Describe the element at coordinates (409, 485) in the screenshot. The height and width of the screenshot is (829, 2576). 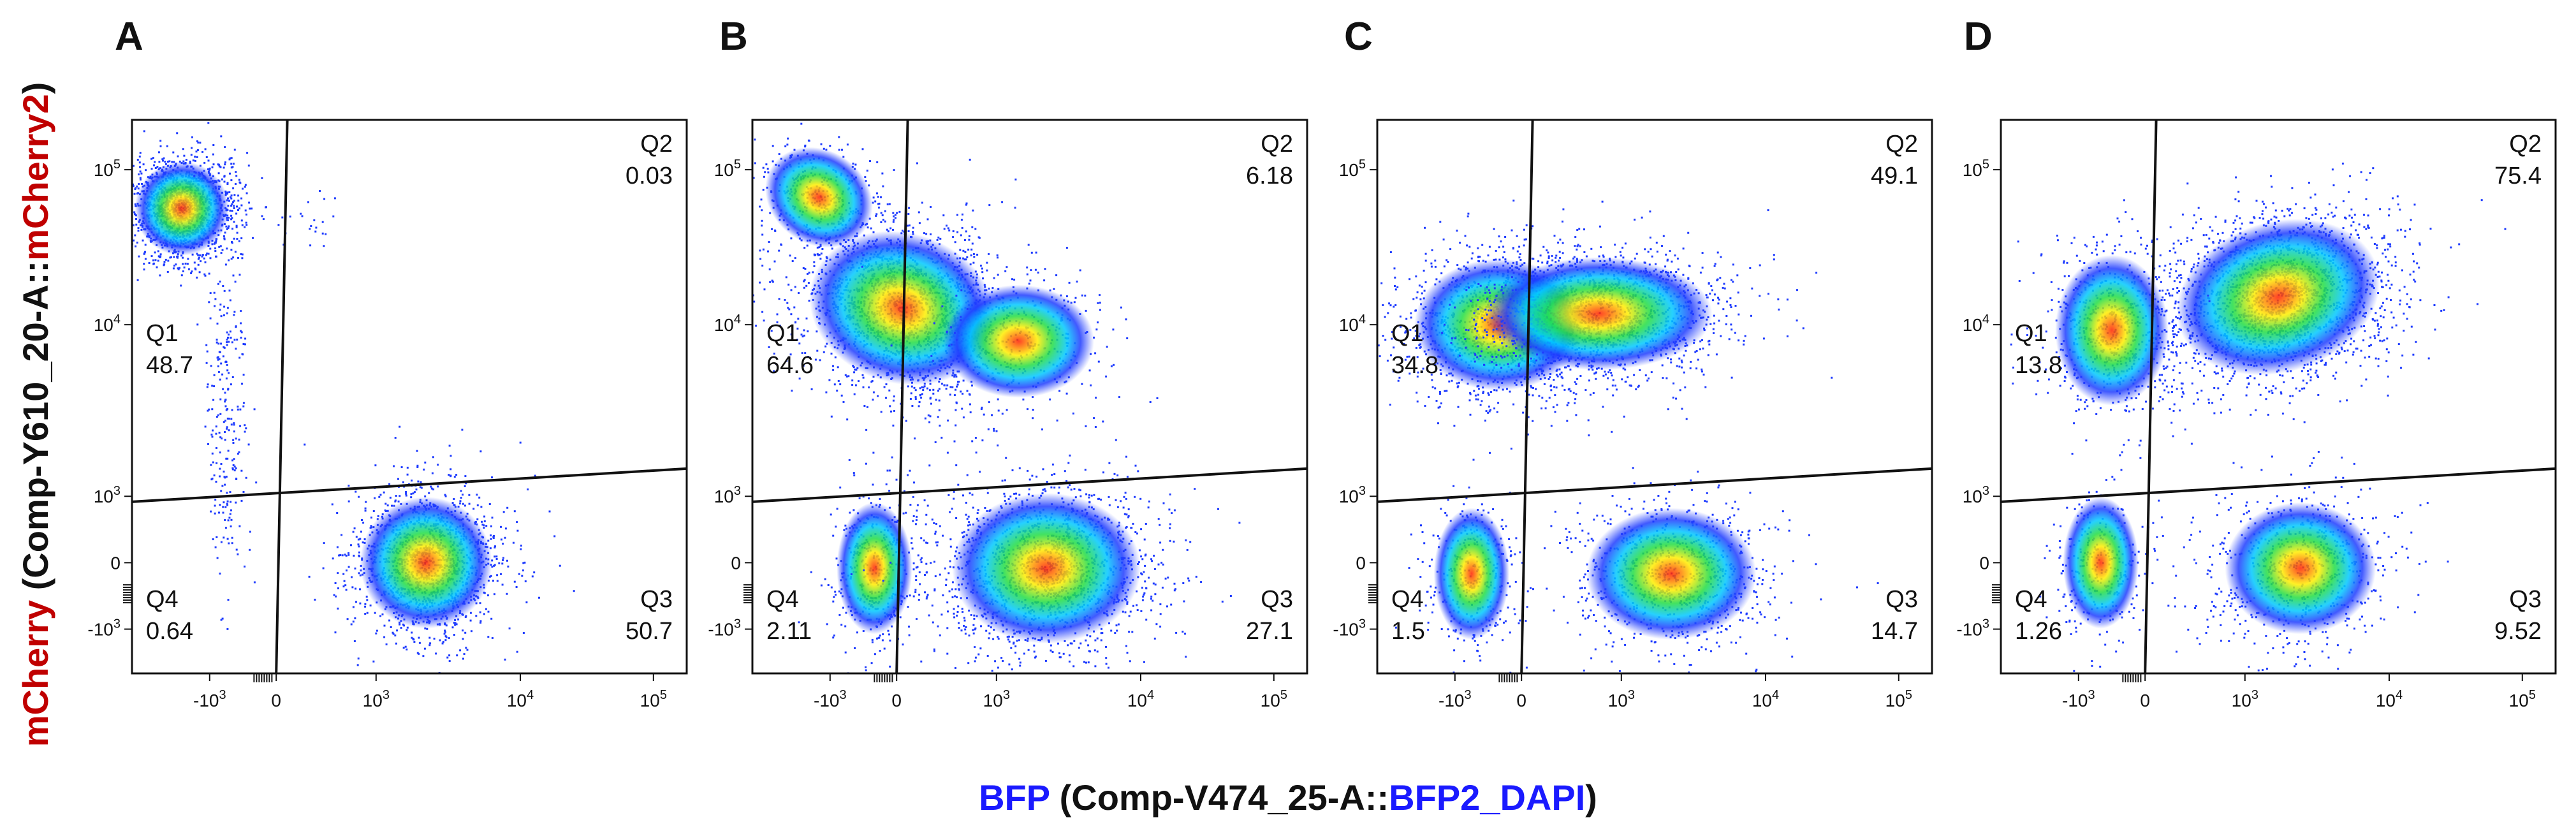
I see `gate-horizontal` at that location.